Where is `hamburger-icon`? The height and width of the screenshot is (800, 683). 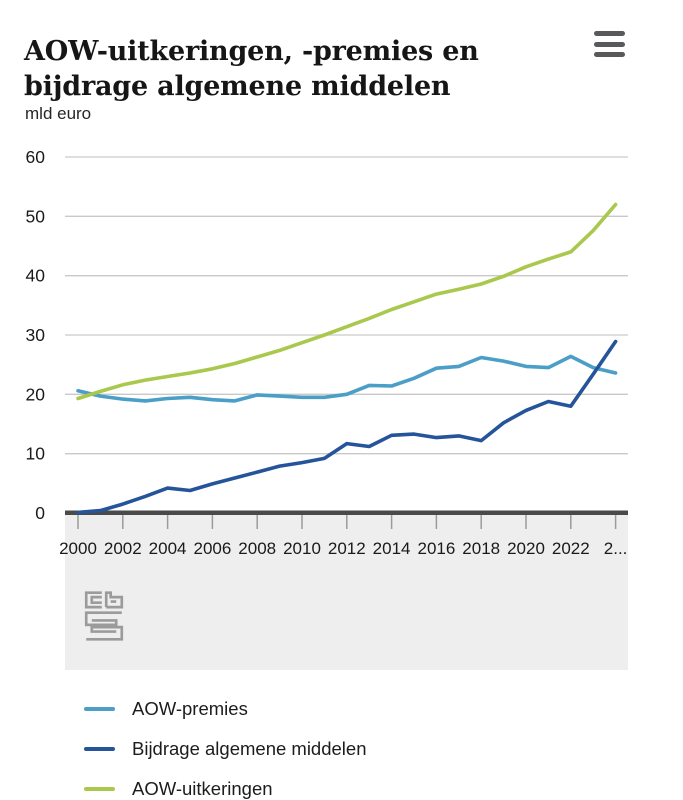
hamburger-icon is located at coordinates (609, 33).